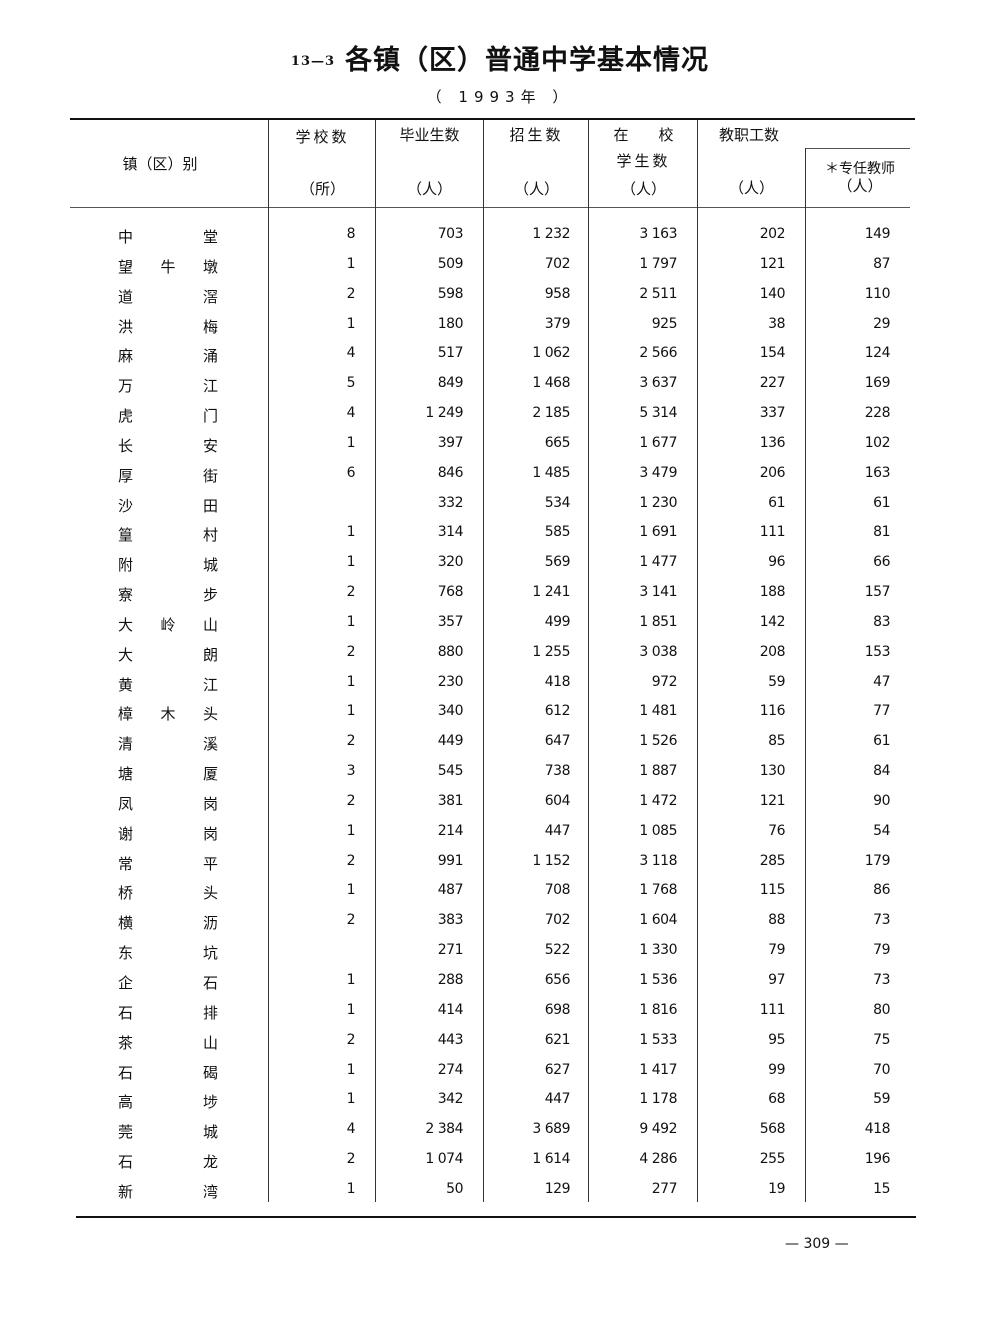  What do you see at coordinates (658, 383) in the screenshot?
I see `cell-students: 3 637` at bounding box center [658, 383].